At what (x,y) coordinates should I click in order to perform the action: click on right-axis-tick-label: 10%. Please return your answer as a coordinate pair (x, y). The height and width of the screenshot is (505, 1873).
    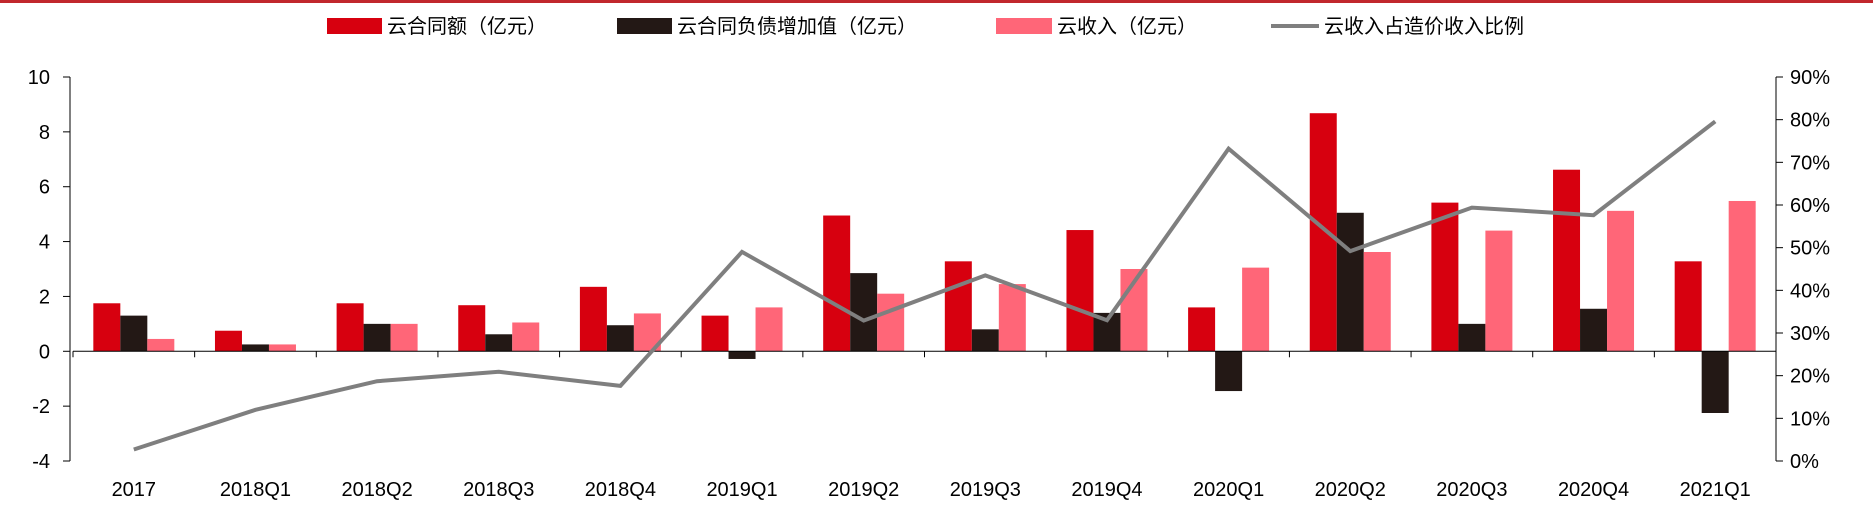
    Looking at the image, I should click on (1810, 419).